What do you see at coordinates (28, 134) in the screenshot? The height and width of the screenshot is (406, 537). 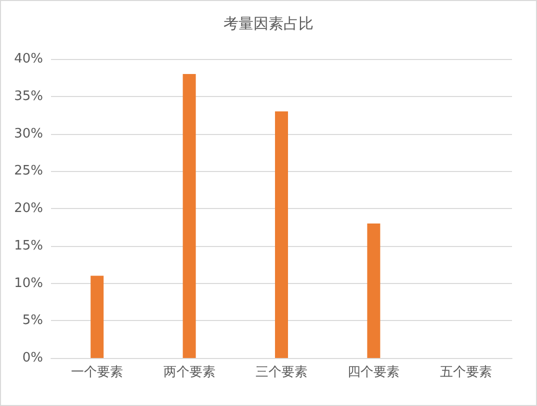 I see `y-tick-label: 30%` at bounding box center [28, 134].